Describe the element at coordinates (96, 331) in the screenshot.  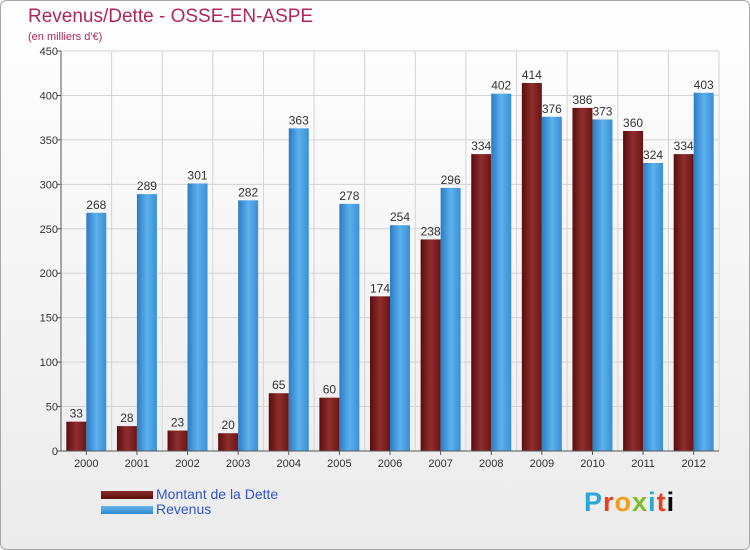
I see `bar-revenue-2000` at that location.